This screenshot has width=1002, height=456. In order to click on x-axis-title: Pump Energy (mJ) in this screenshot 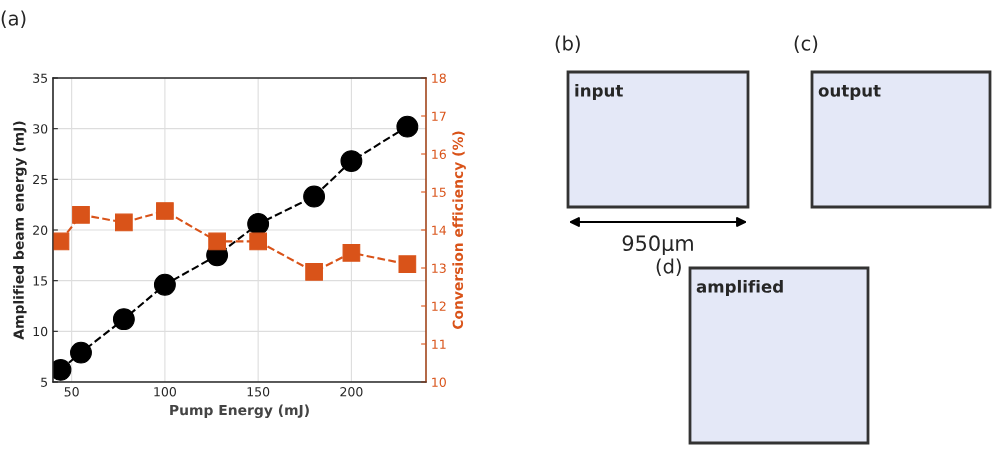, I will do `click(239, 411)`.